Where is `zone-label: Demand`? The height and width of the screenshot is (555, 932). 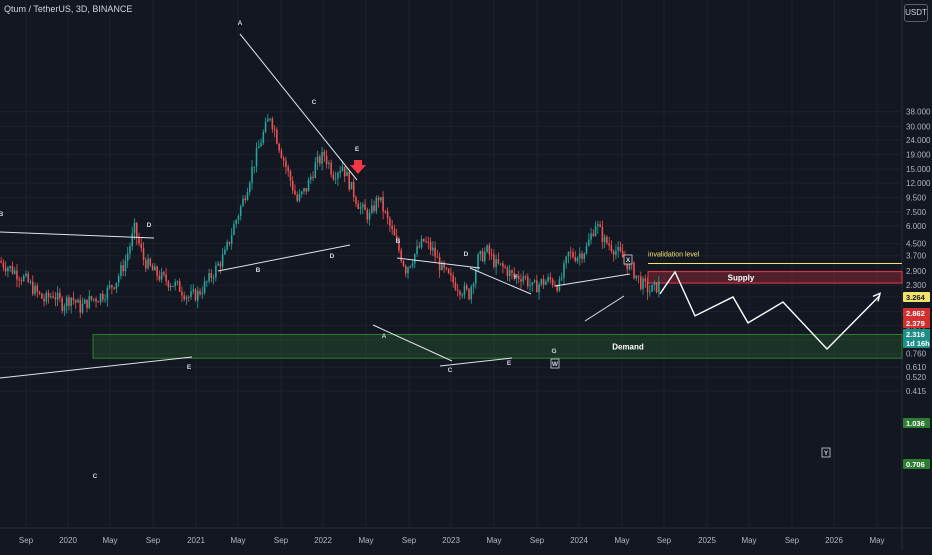 zone-label: Demand is located at coordinates (628, 346).